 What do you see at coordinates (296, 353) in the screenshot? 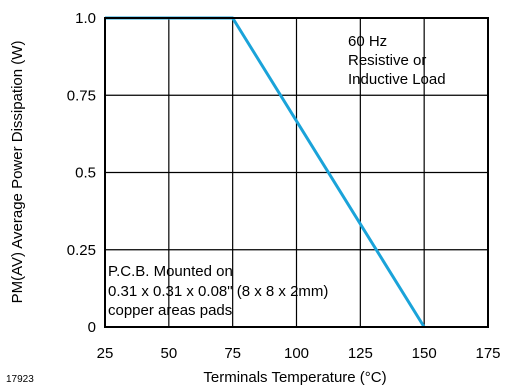
I see `x-tick-label: 100` at bounding box center [296, 353].